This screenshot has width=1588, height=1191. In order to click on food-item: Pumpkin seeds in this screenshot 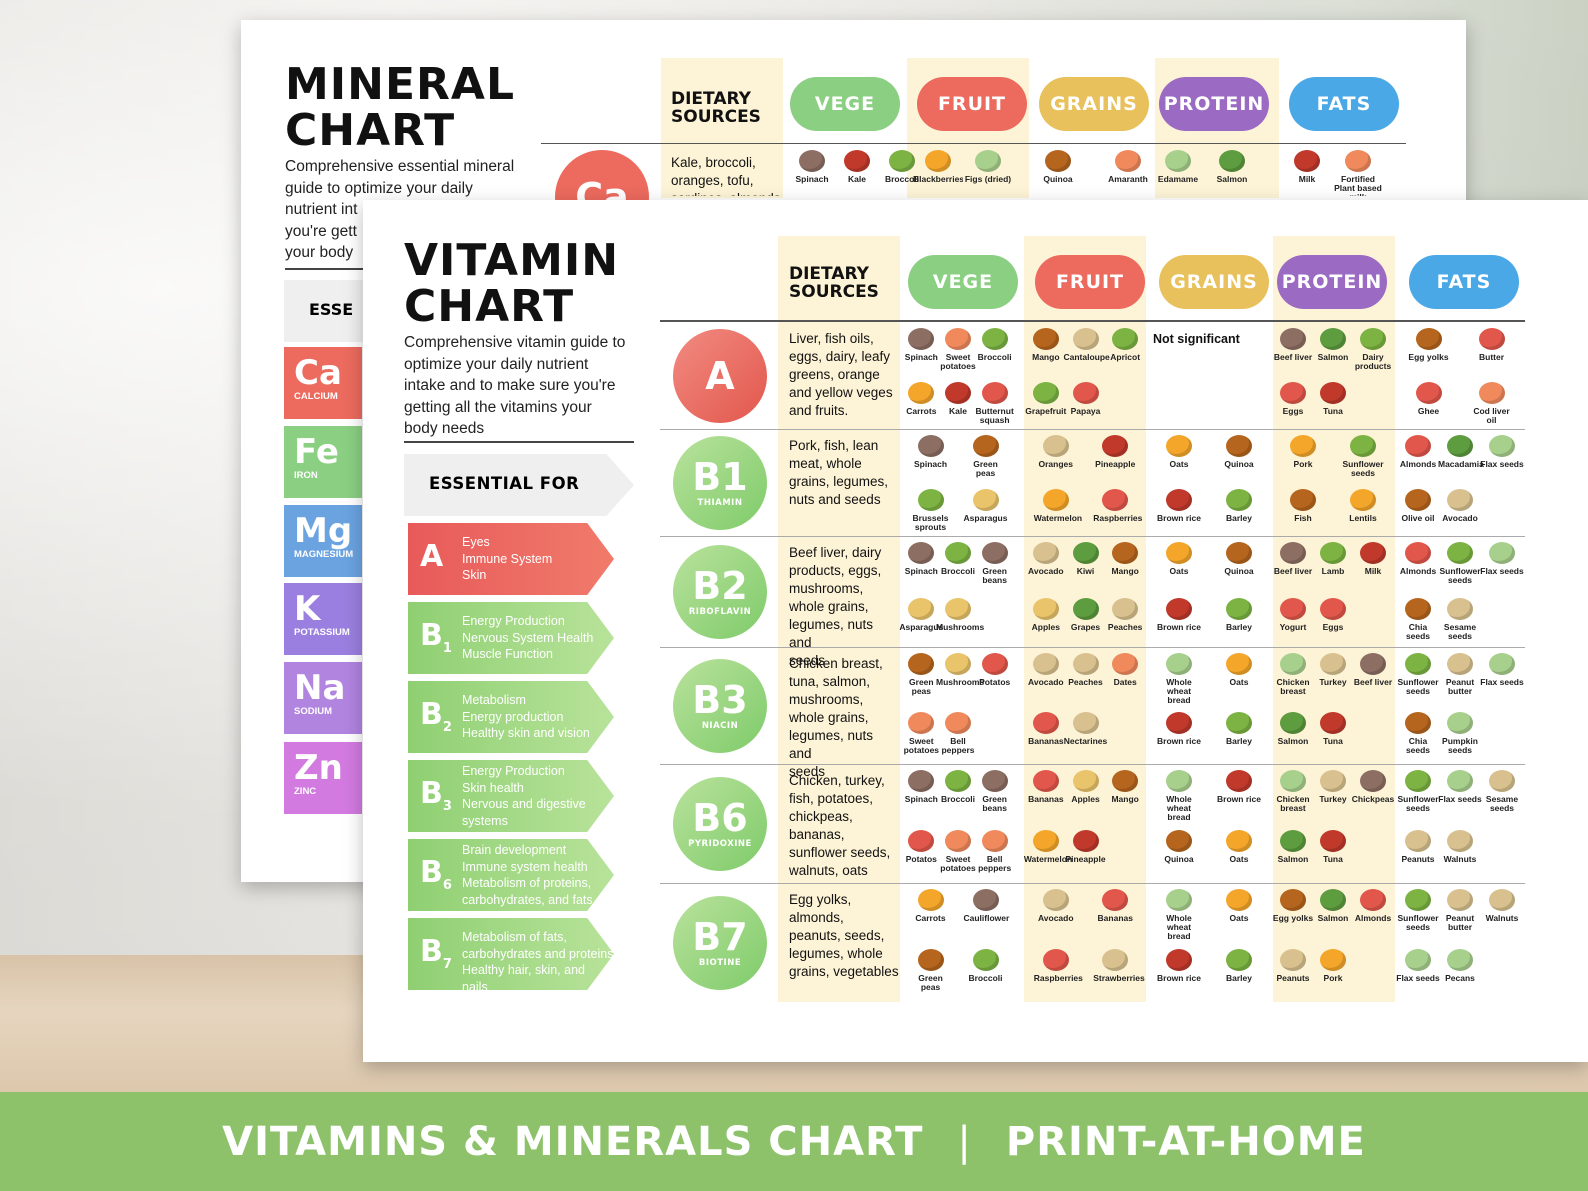, I will do `click(1460, 733)`.